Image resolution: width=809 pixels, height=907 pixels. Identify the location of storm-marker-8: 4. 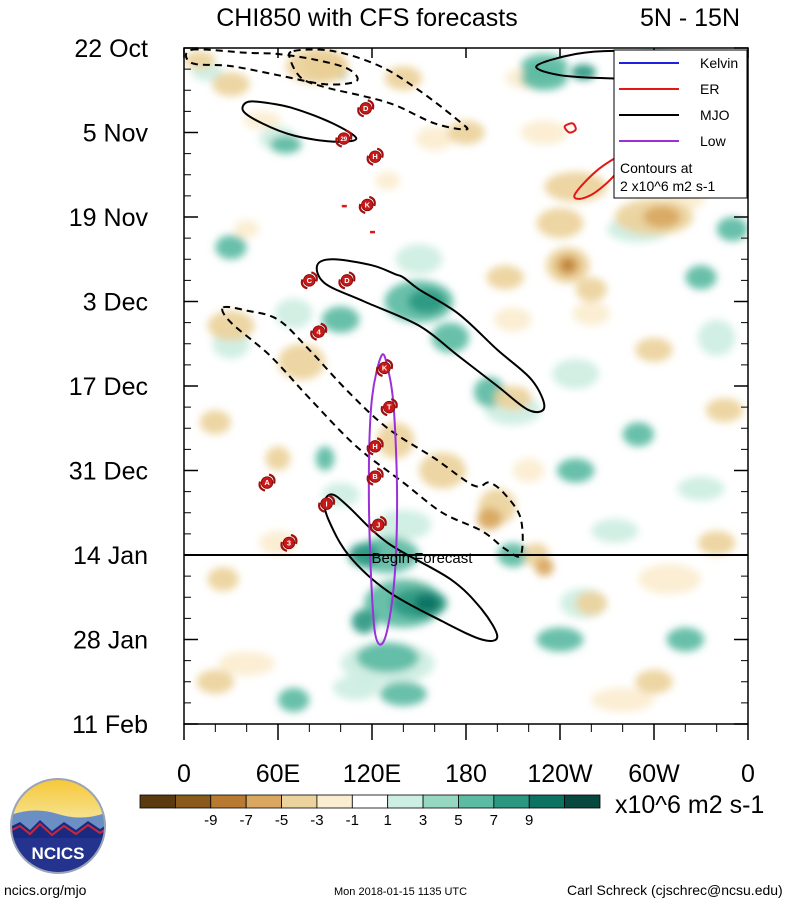
(319, 331).